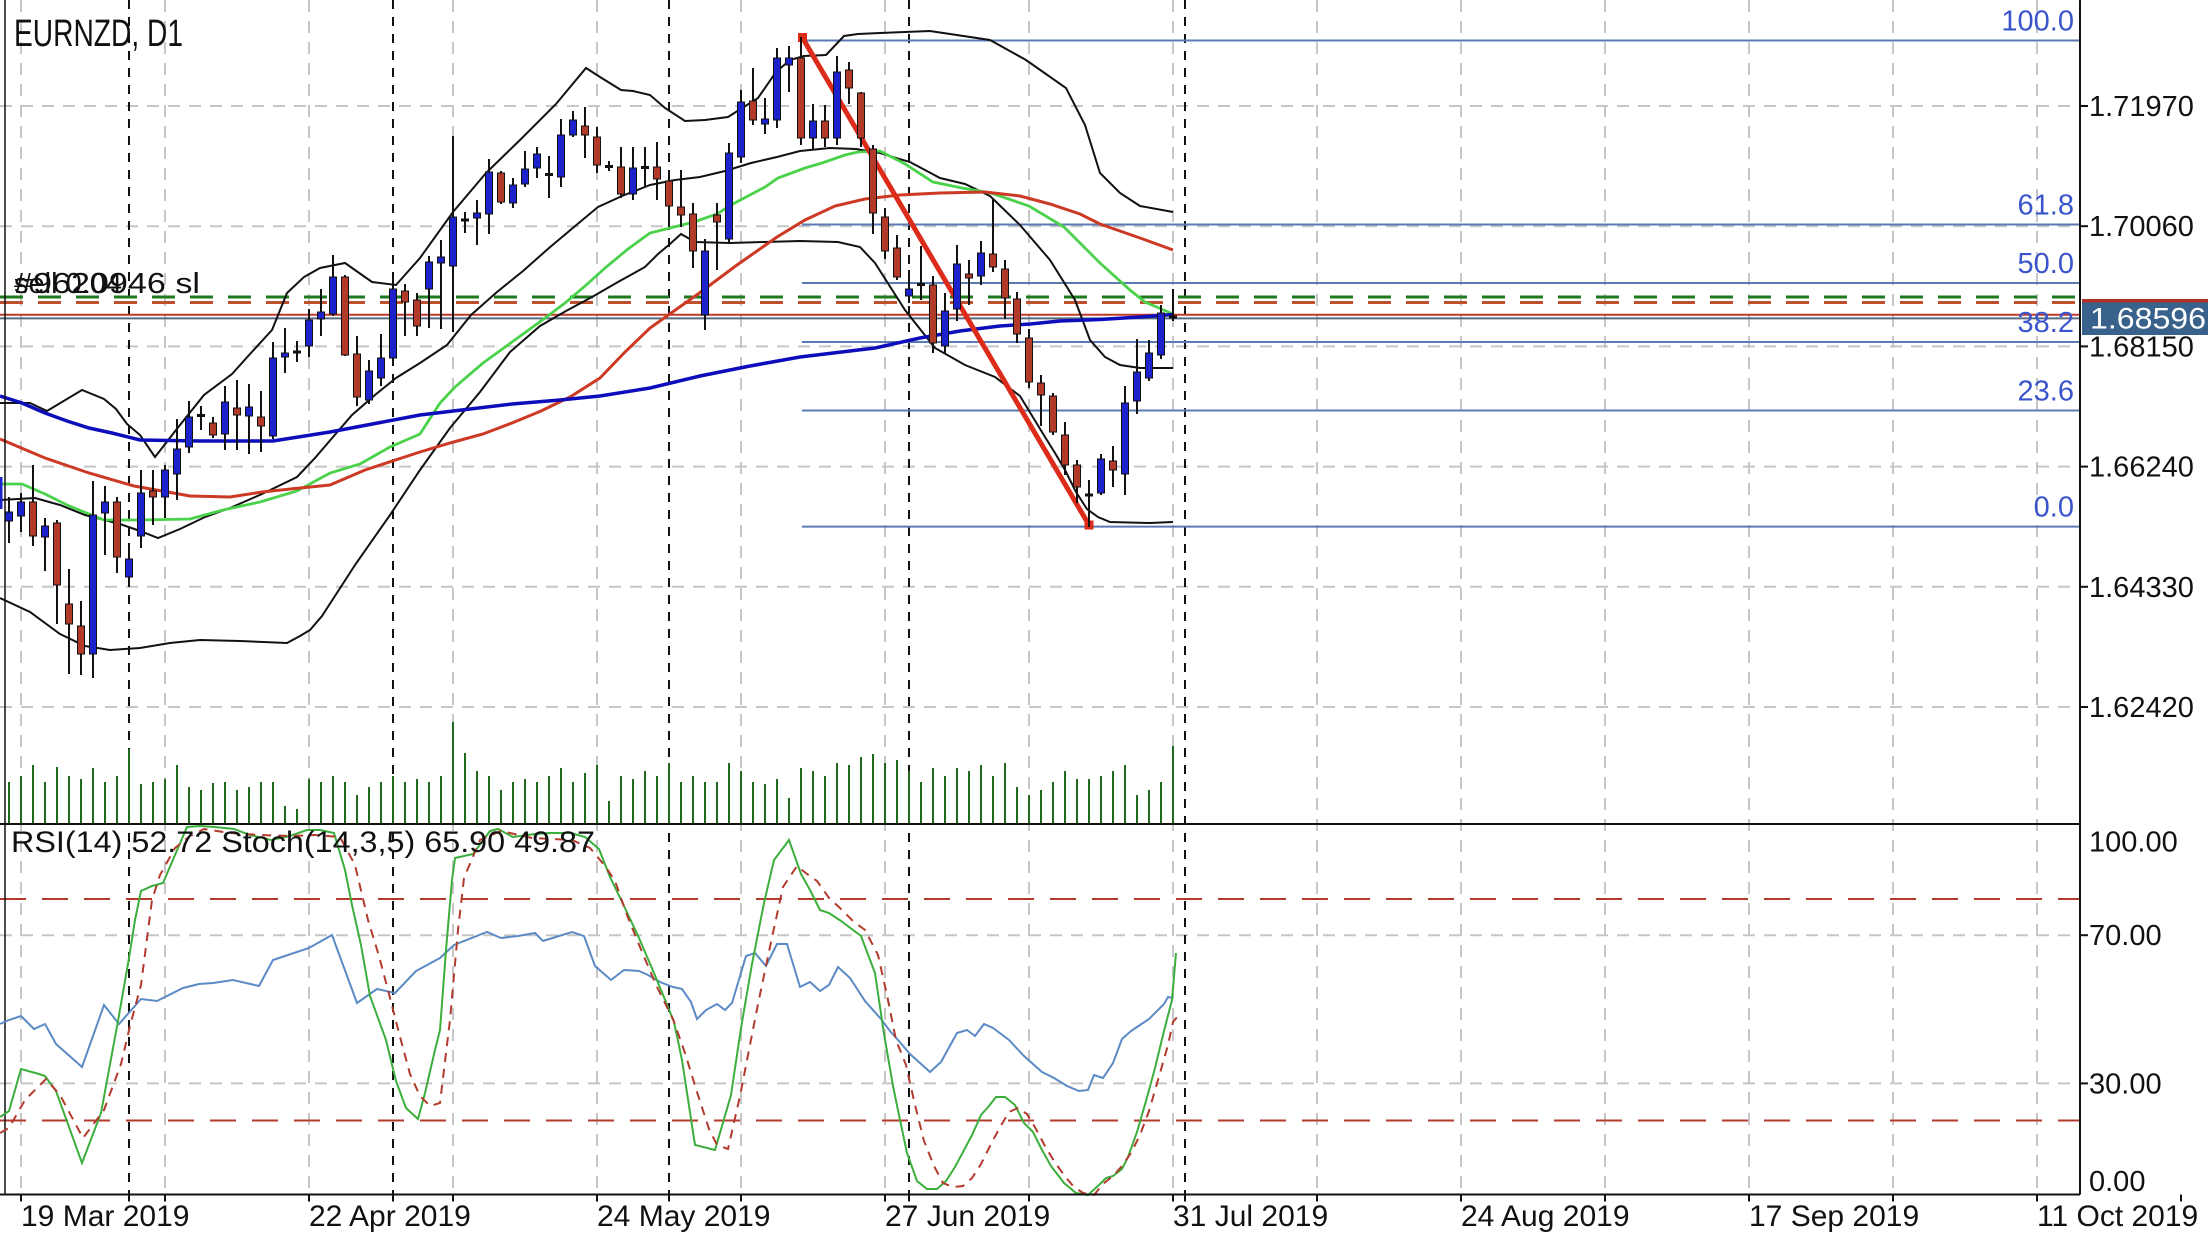 This screenshot has width=2208, height=1242. What do you see at coordinates (2037, 22) in the screenshot?
I see `svg-text: 100.0` at bounding box center [2037, 22].